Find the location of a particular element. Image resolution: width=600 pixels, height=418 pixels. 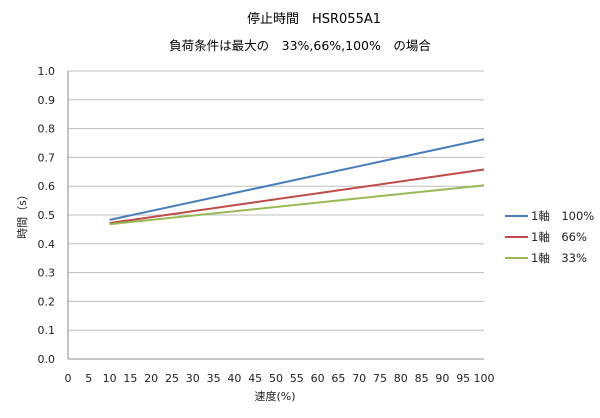

x-tick-label: 50 is located at coordinates (276, 378).